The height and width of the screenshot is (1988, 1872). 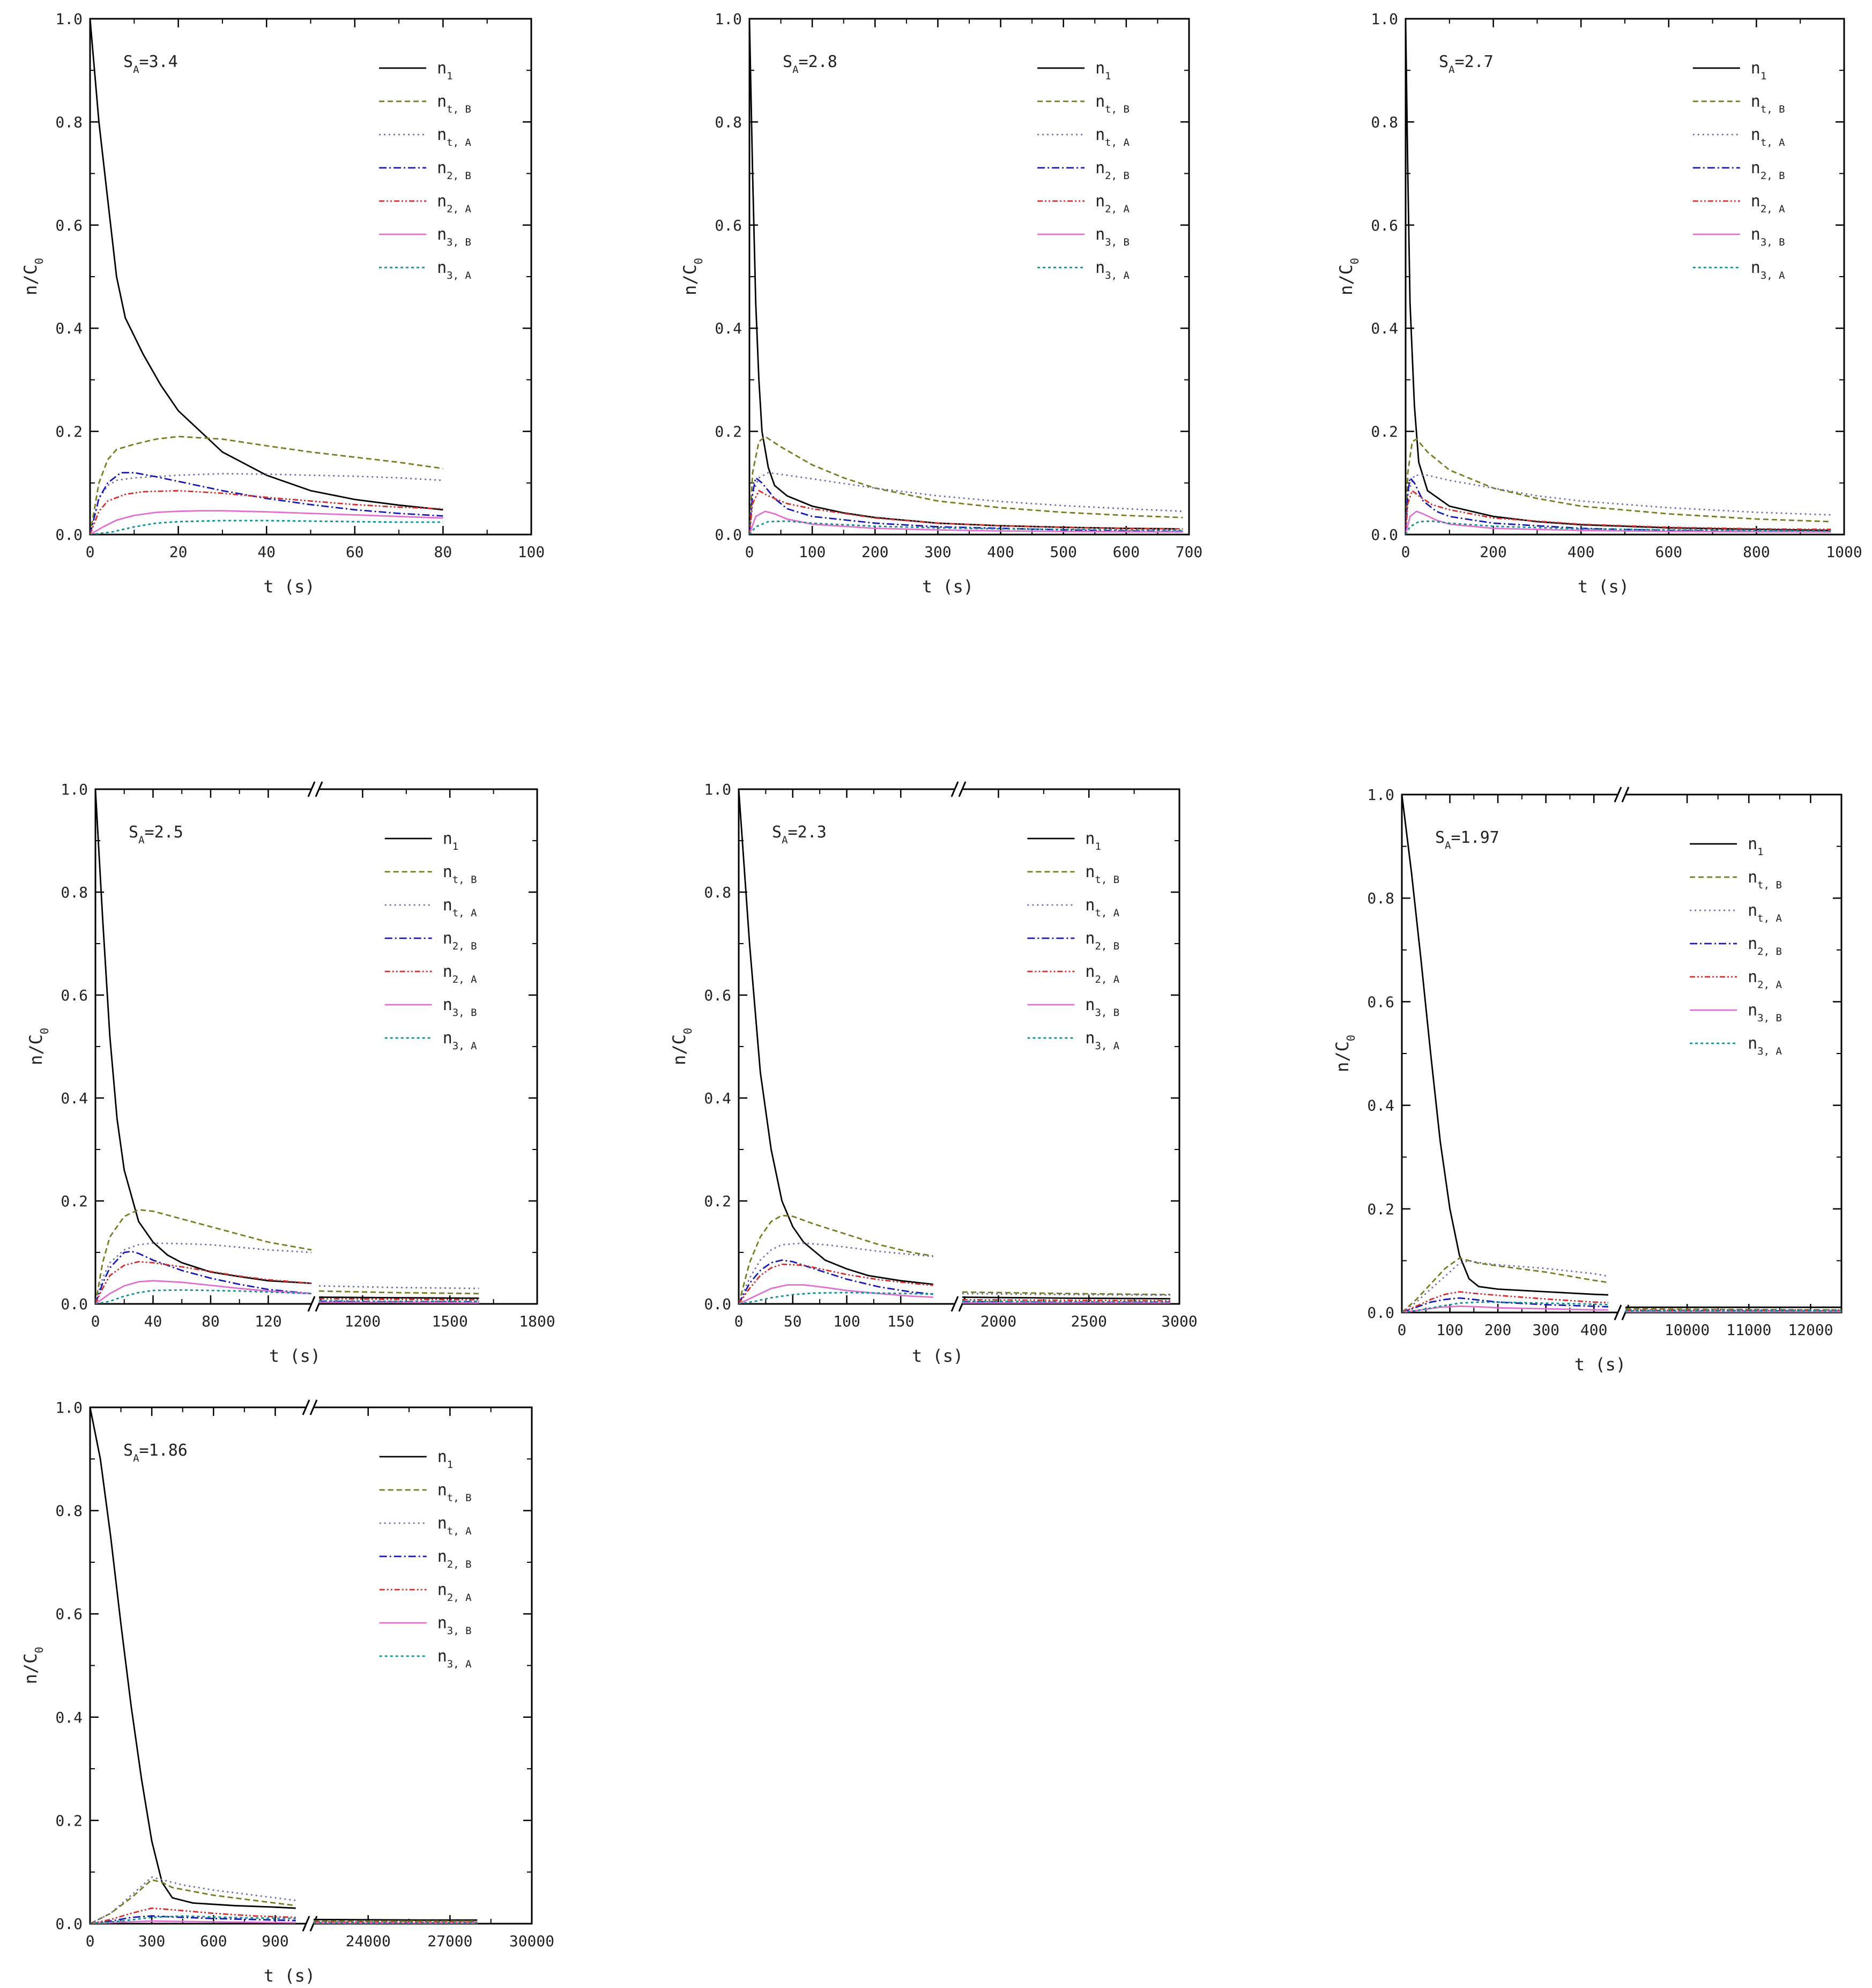 What do you see at coordinates (69, 1924) in the screenshot?
I see `y-tick-label: 0.0` at bounding box center [69, 1924].